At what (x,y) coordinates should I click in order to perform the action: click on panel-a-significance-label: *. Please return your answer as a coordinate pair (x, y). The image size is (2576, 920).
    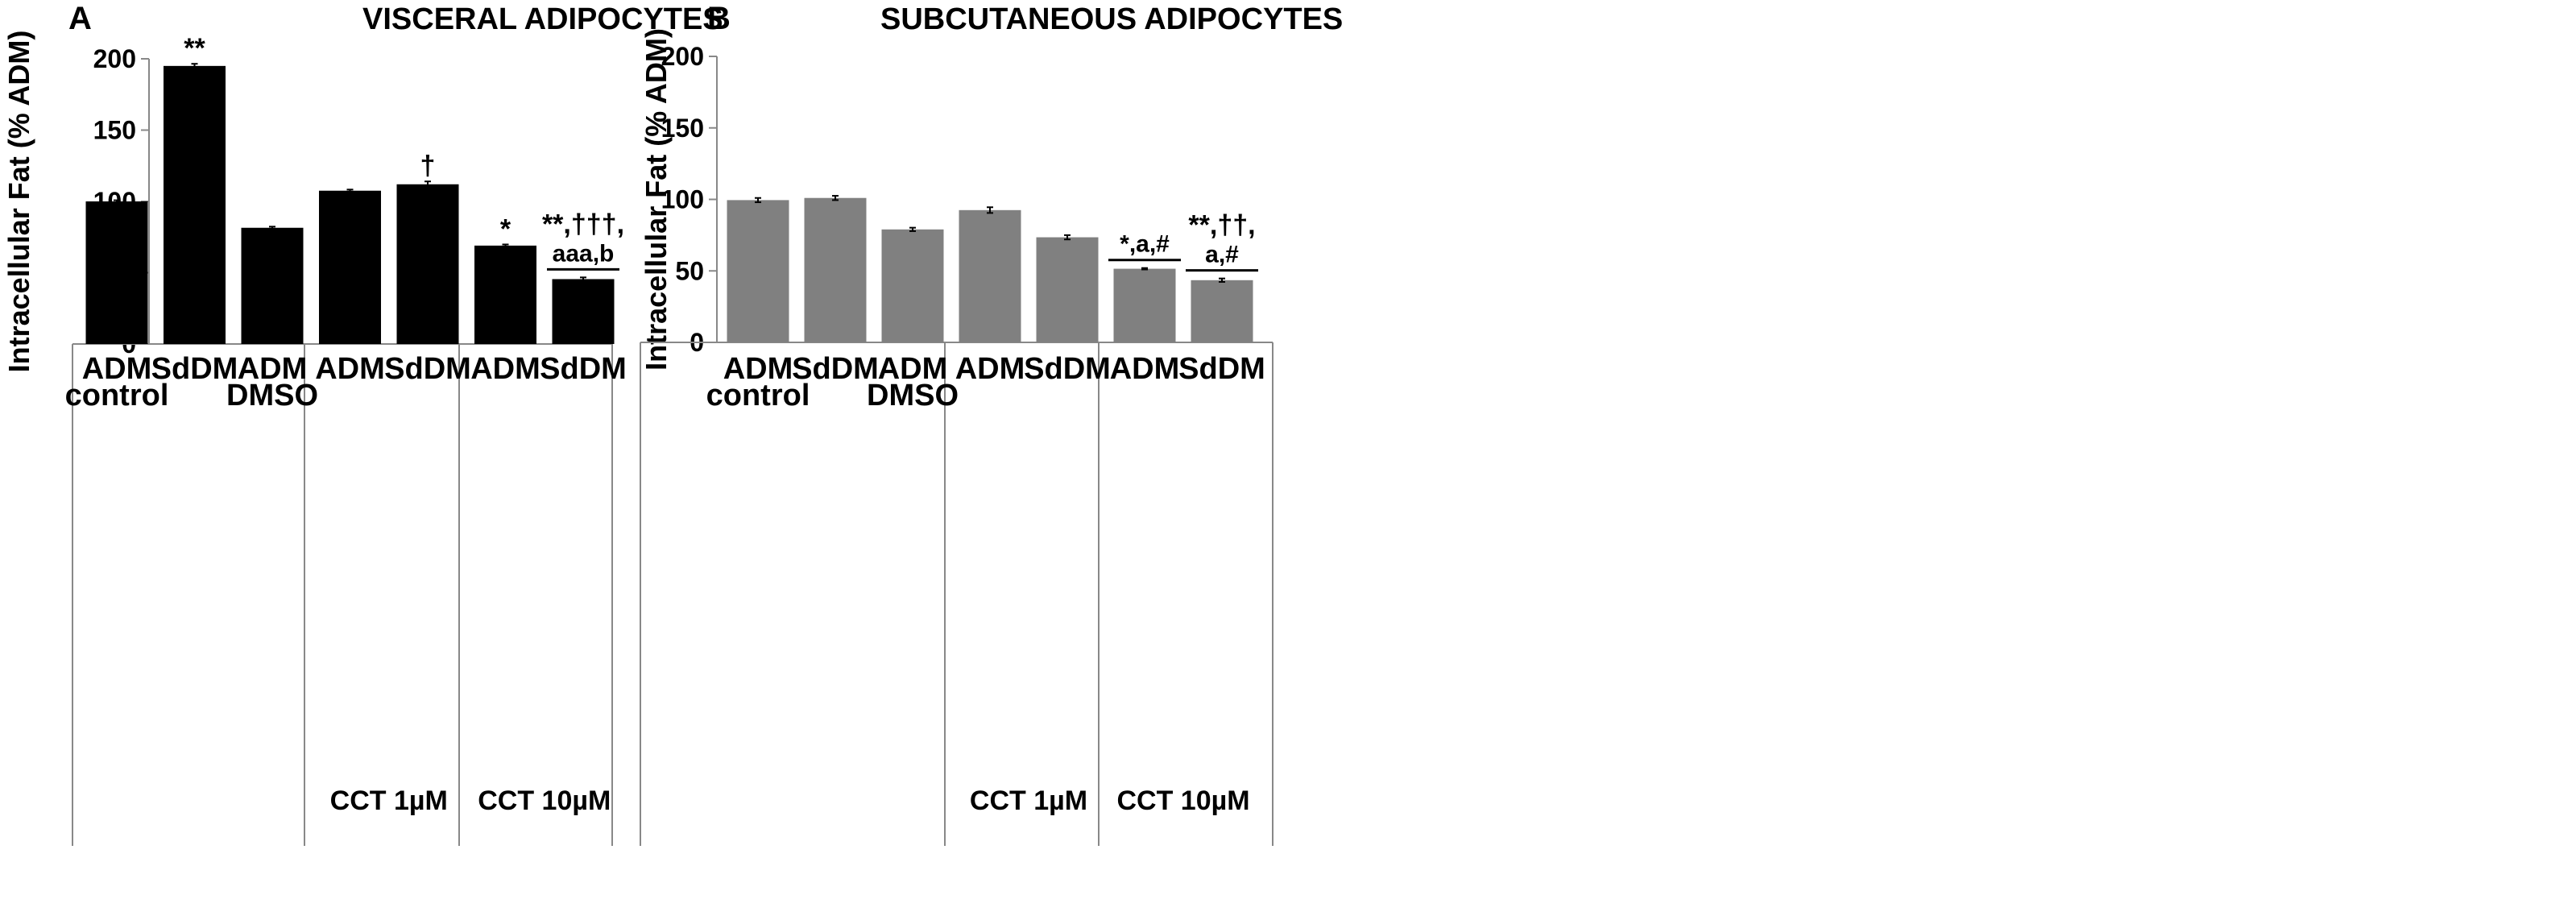
    Looking at the image, I should click on (505, 229).